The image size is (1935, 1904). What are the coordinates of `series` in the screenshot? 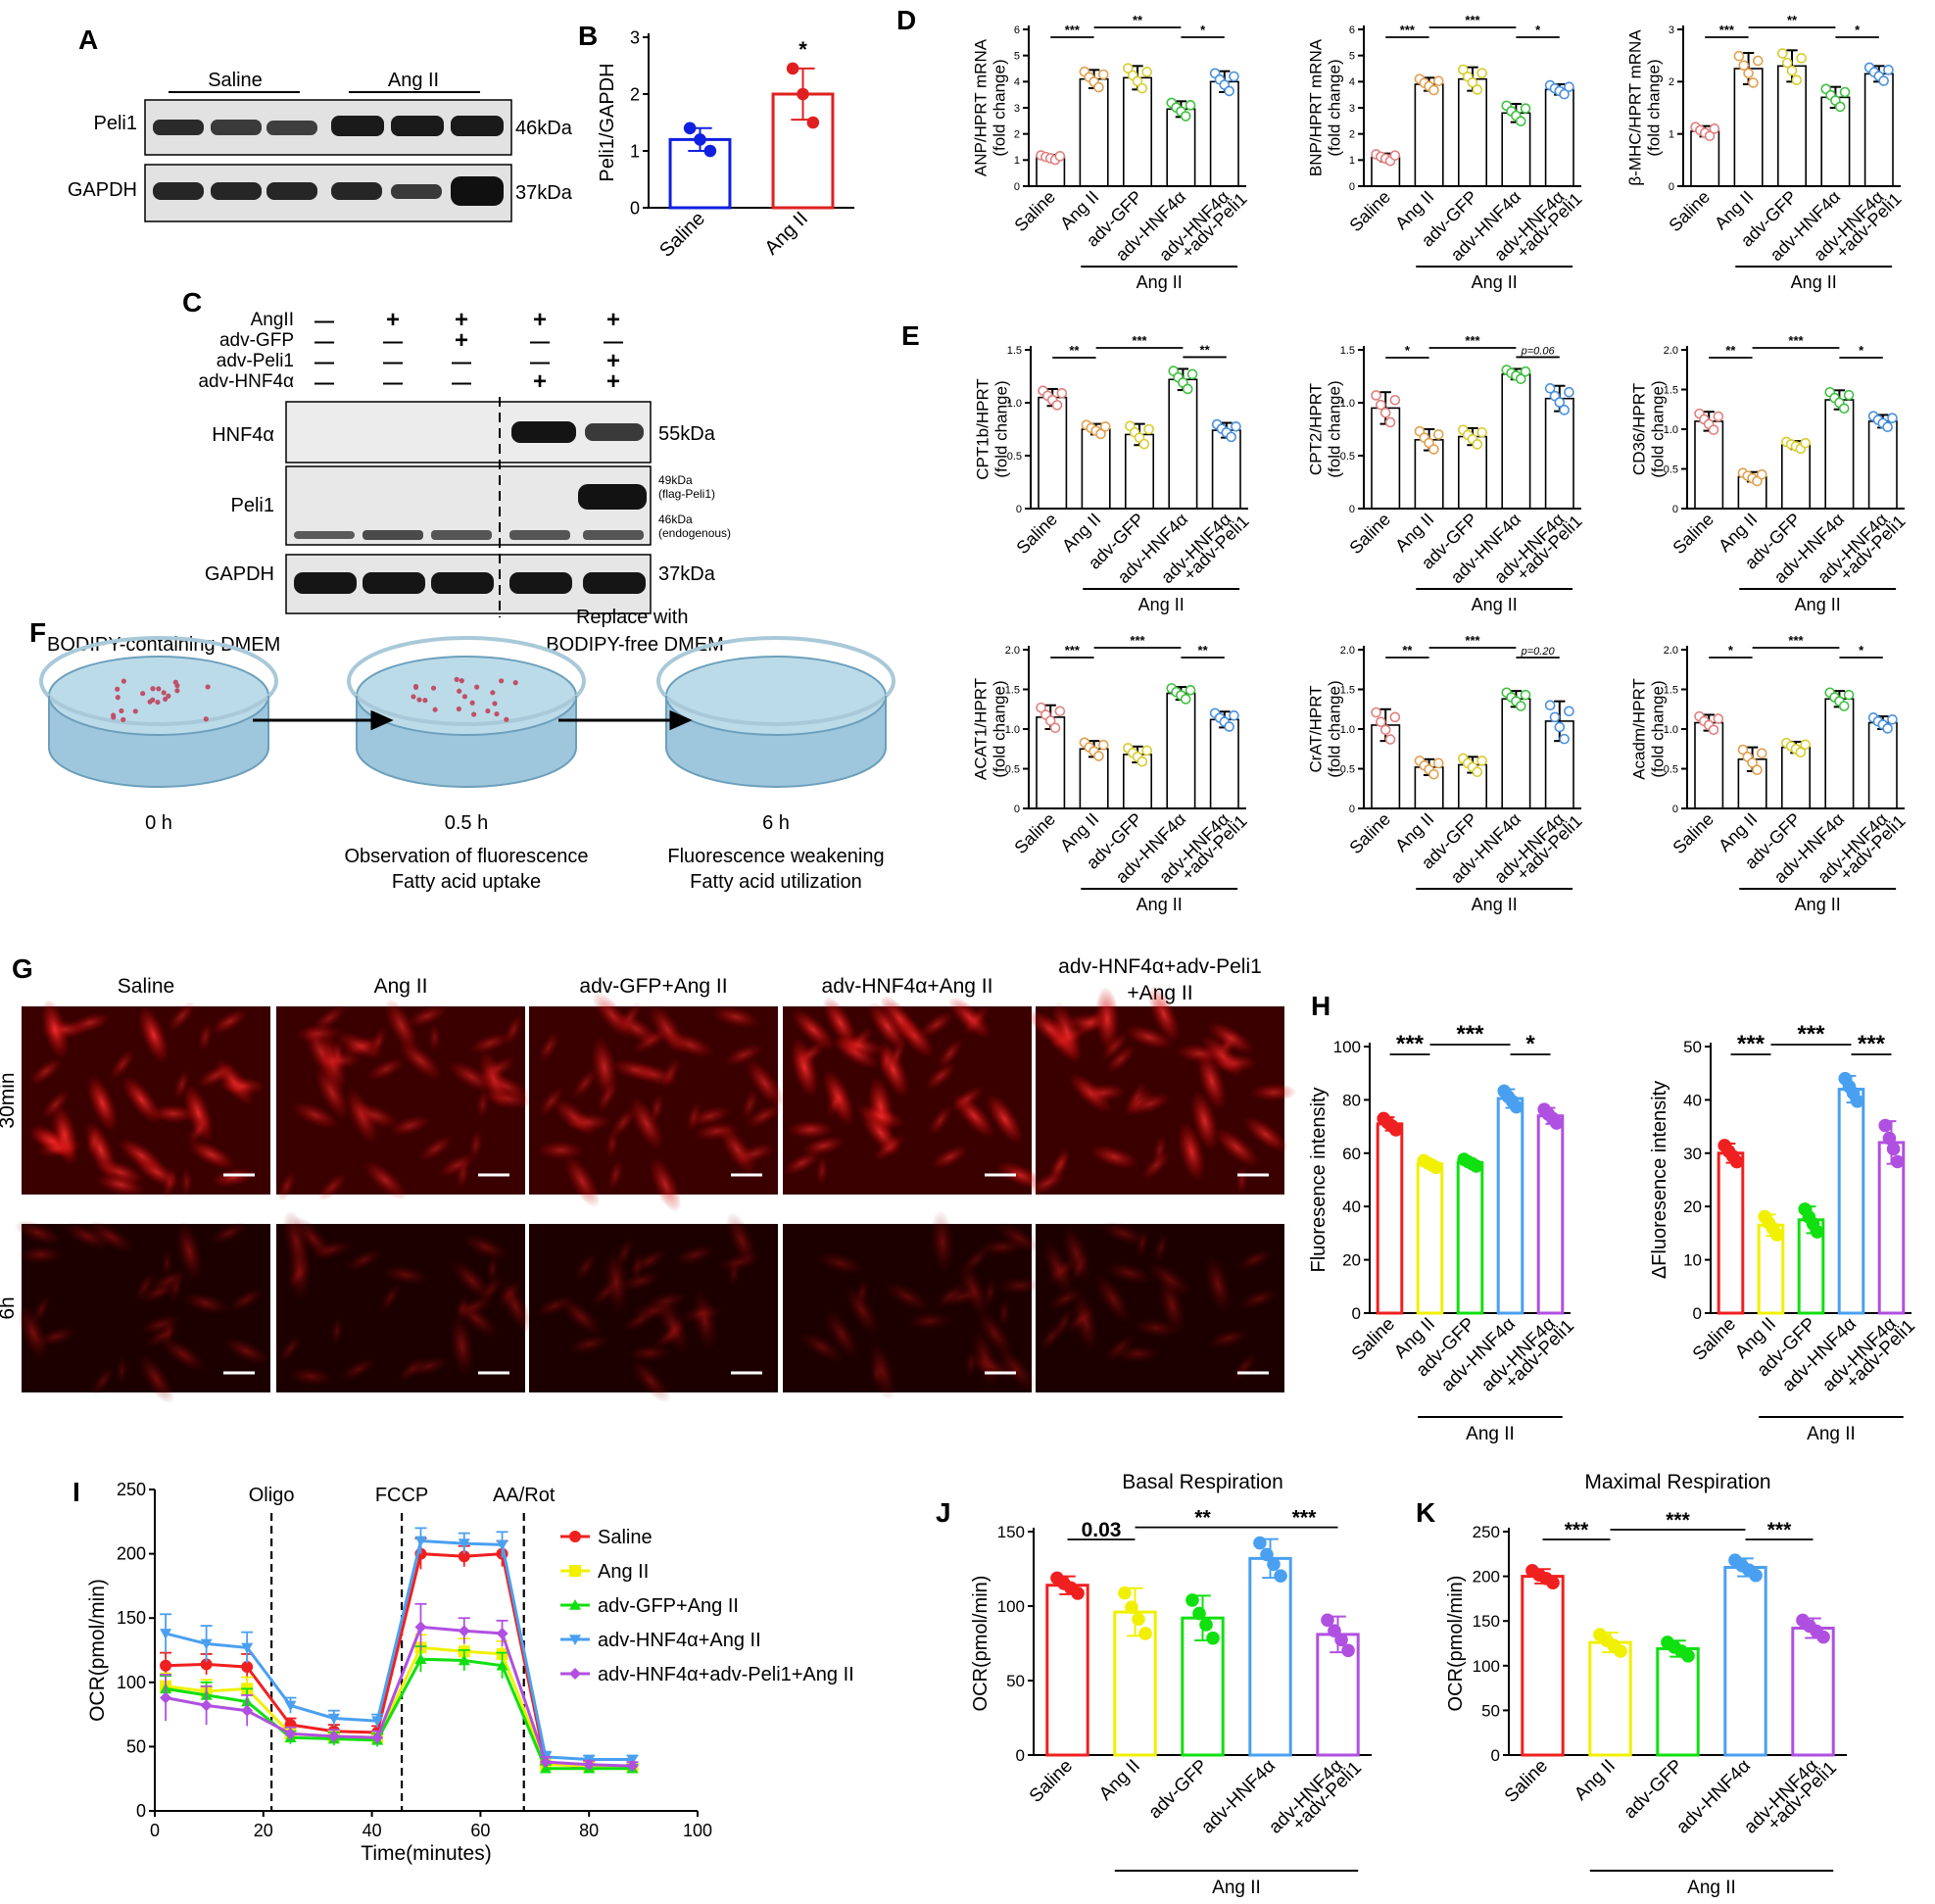 It's located at (399, 1704).